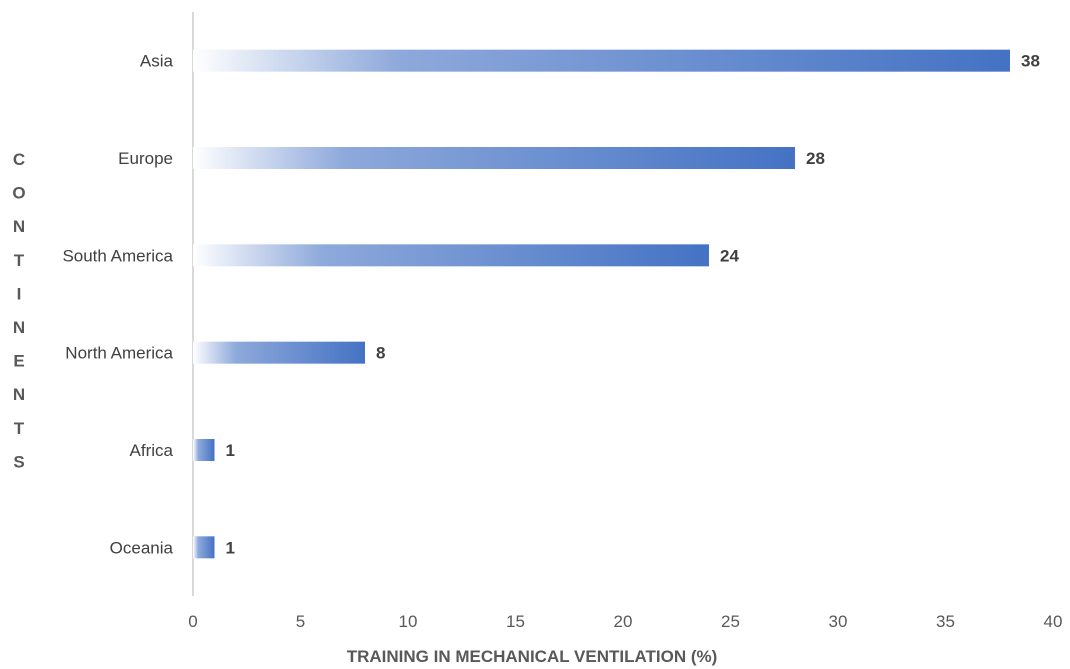 The height and width of the screenshot is (669, 1070). What do you see at coordinates (19, 293) in the screenshot?
I see `y-axis-title-letter: I` at bounding box center [19, 293].